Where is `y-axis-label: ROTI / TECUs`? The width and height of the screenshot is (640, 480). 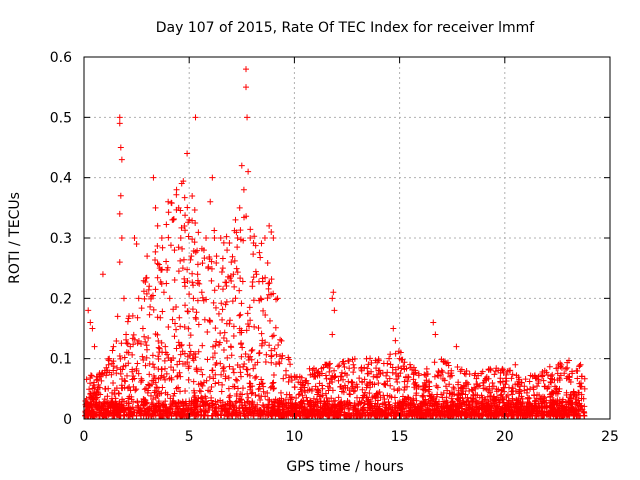
y-axis-label: ROTI / TECUs is located at coordinates (15, 238).